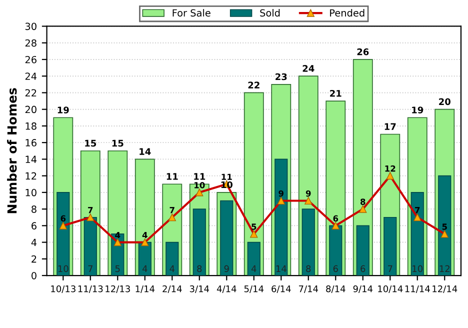 The width and height of the screenshot is (468, 328). What do you see at coordinates (254, 85) in the screenshot?
I see `data-label: 22` at bounding box center [254, 85].